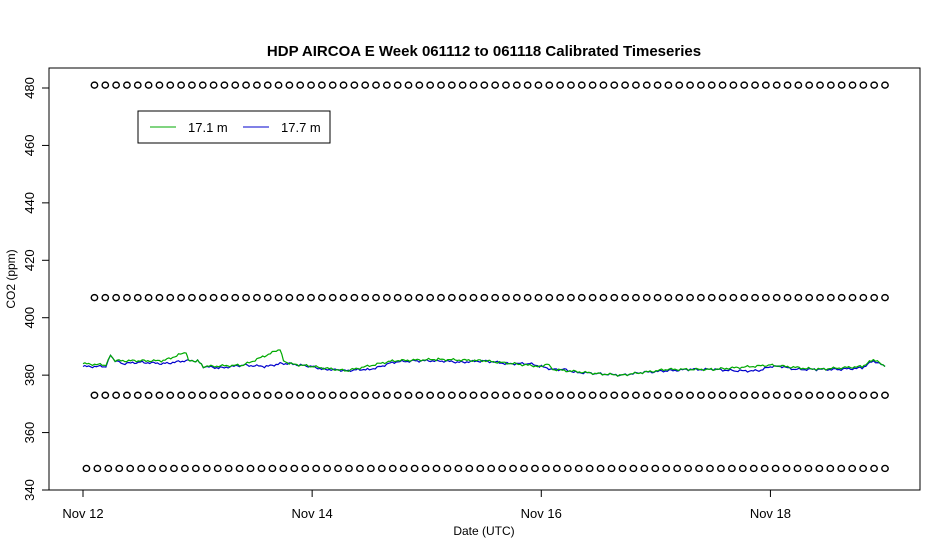 The image size is (936, 540). I want to click on x-tick-label: Nov 12, so click(82, 513).